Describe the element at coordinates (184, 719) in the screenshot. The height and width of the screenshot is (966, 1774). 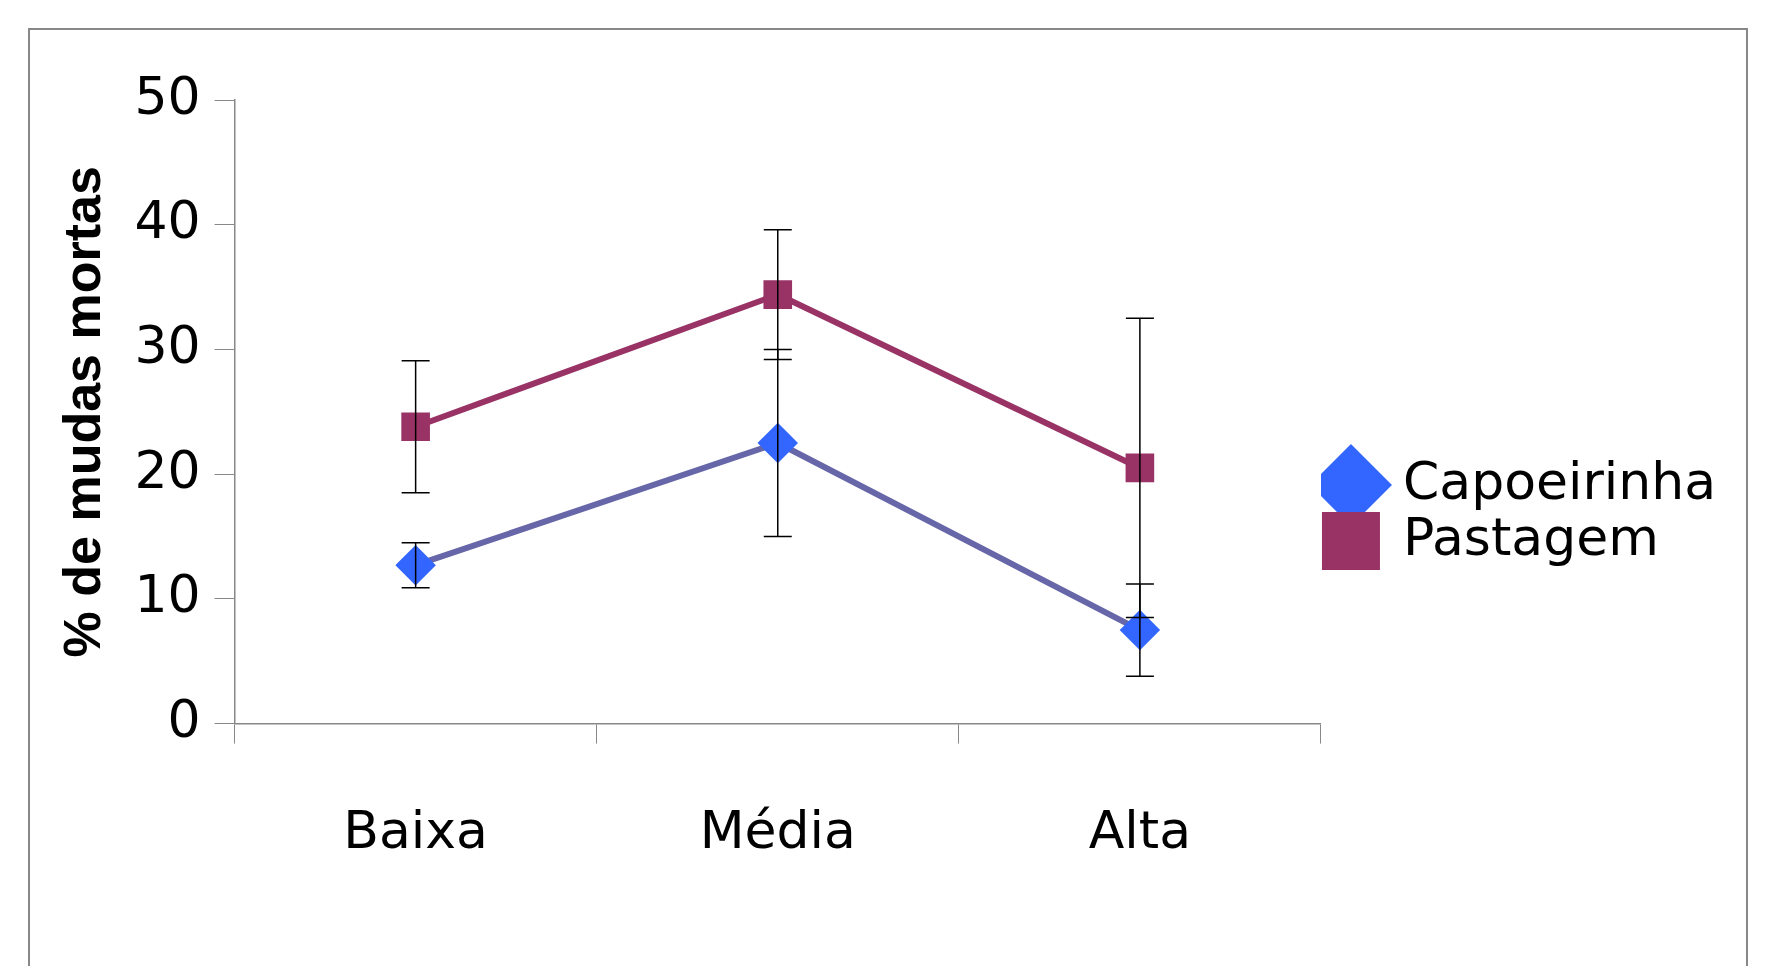
I see `y-tick-label: 0` at that location.